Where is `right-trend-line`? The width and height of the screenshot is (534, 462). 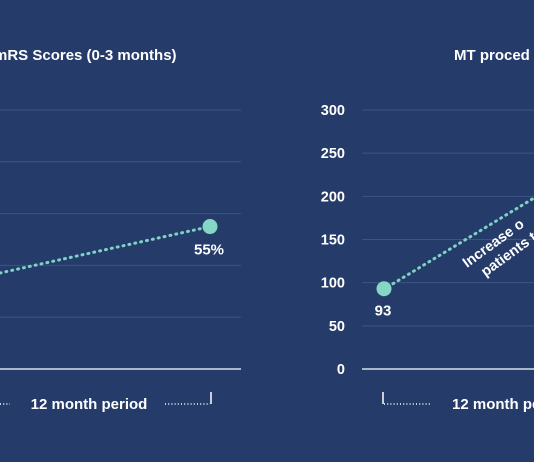
right-trend-line is located at coordinates (462, 241).